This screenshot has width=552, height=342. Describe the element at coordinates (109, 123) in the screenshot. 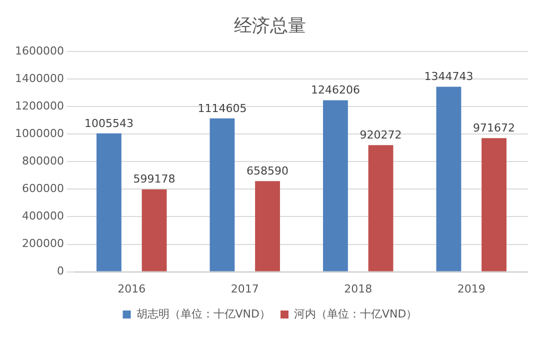

I see `data-label: 1005543` at that location.